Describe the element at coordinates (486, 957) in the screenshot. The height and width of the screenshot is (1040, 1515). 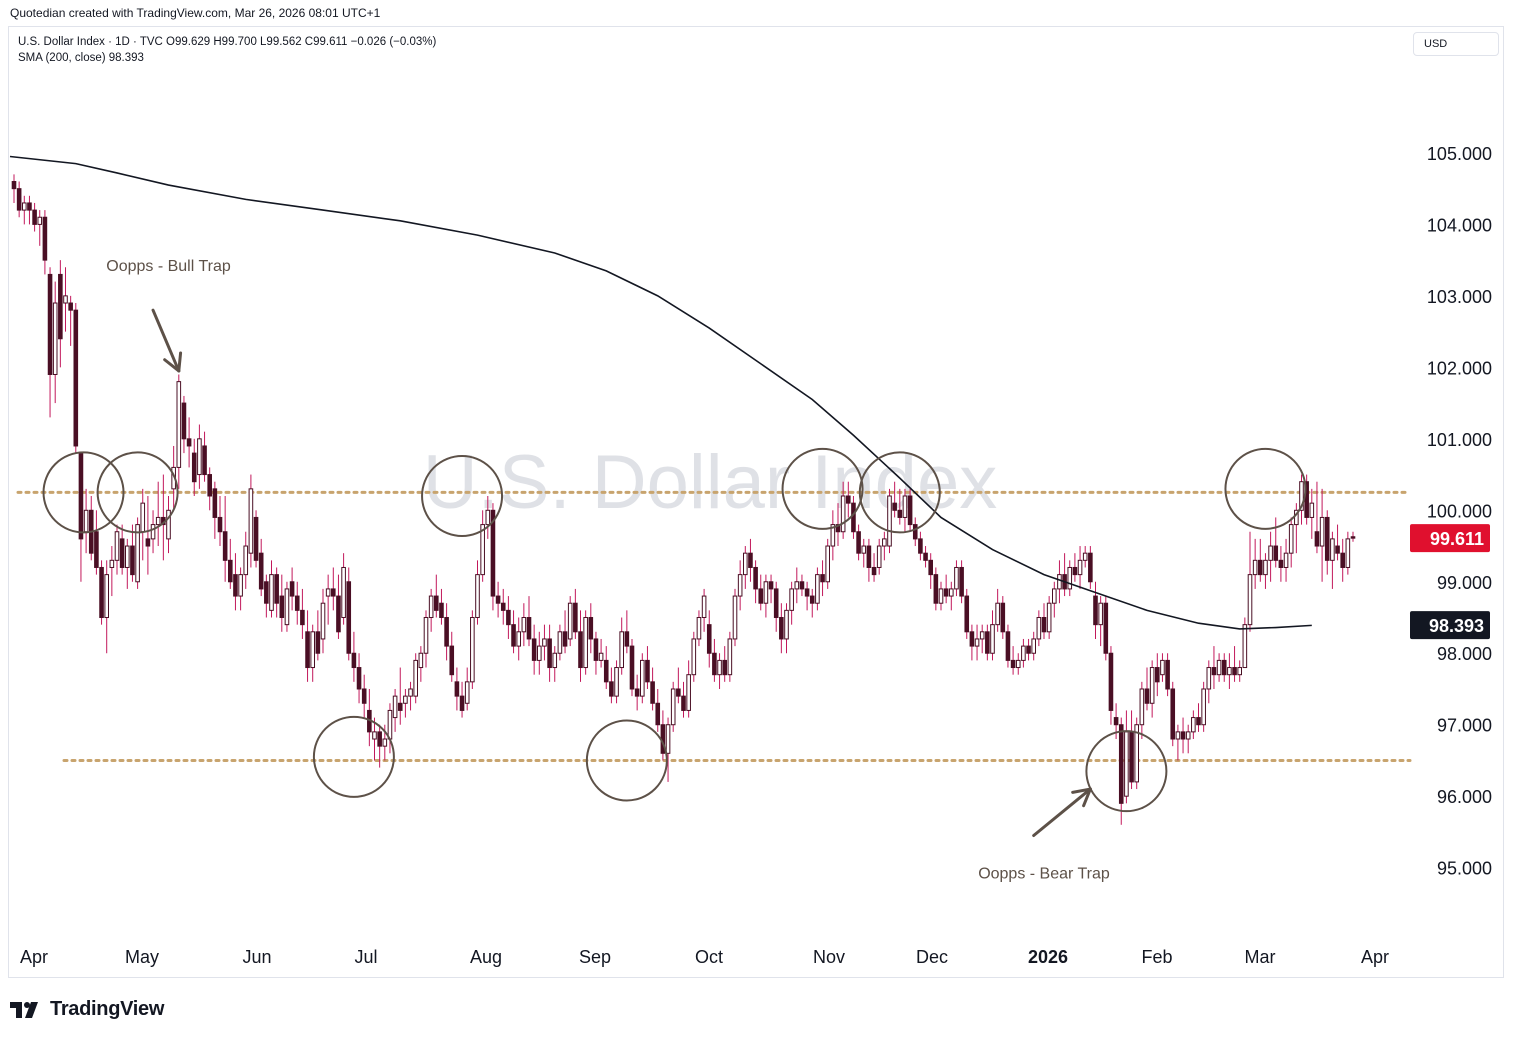
I see `time-tick-label: Aug` at that location.